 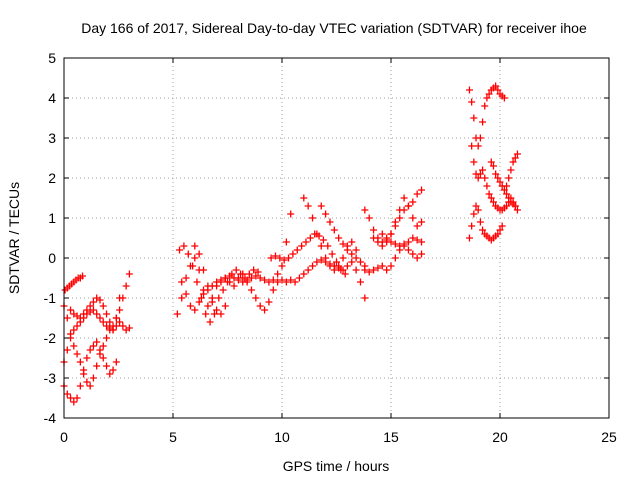 What do you see at coordinates (336, 466) in the screenshot?
I see `x-axis-label: GPS time / hours` at bounding box center [336, 466].